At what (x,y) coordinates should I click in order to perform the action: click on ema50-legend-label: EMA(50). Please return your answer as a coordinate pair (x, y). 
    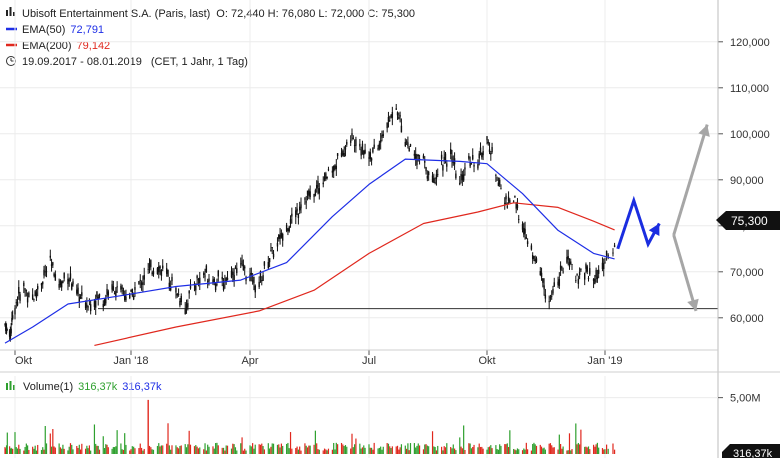
    Looking at the image, I should click on (43, 30).